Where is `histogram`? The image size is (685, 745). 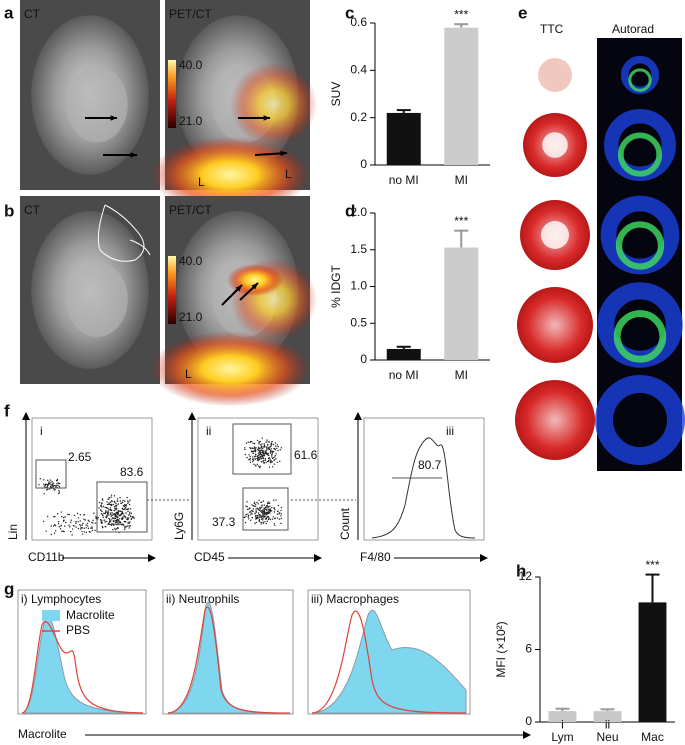 histogram is located at coordinates (423, 488).